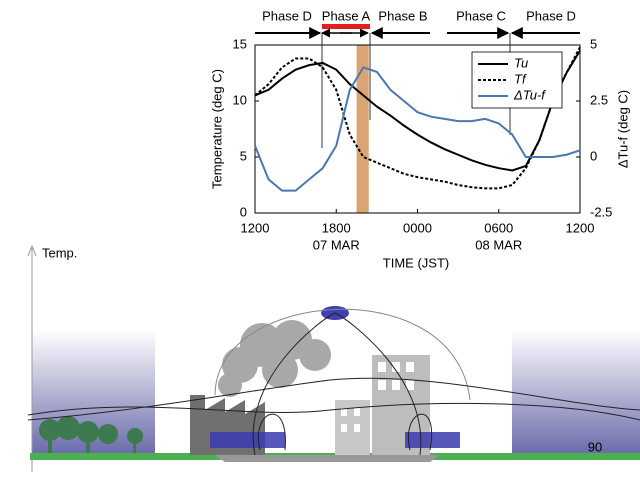 This screenshot has width=640, height=480. Describe the element at coordinates (498, 244) in the screenshot. I see `date-label: 08 MAR` at that location.